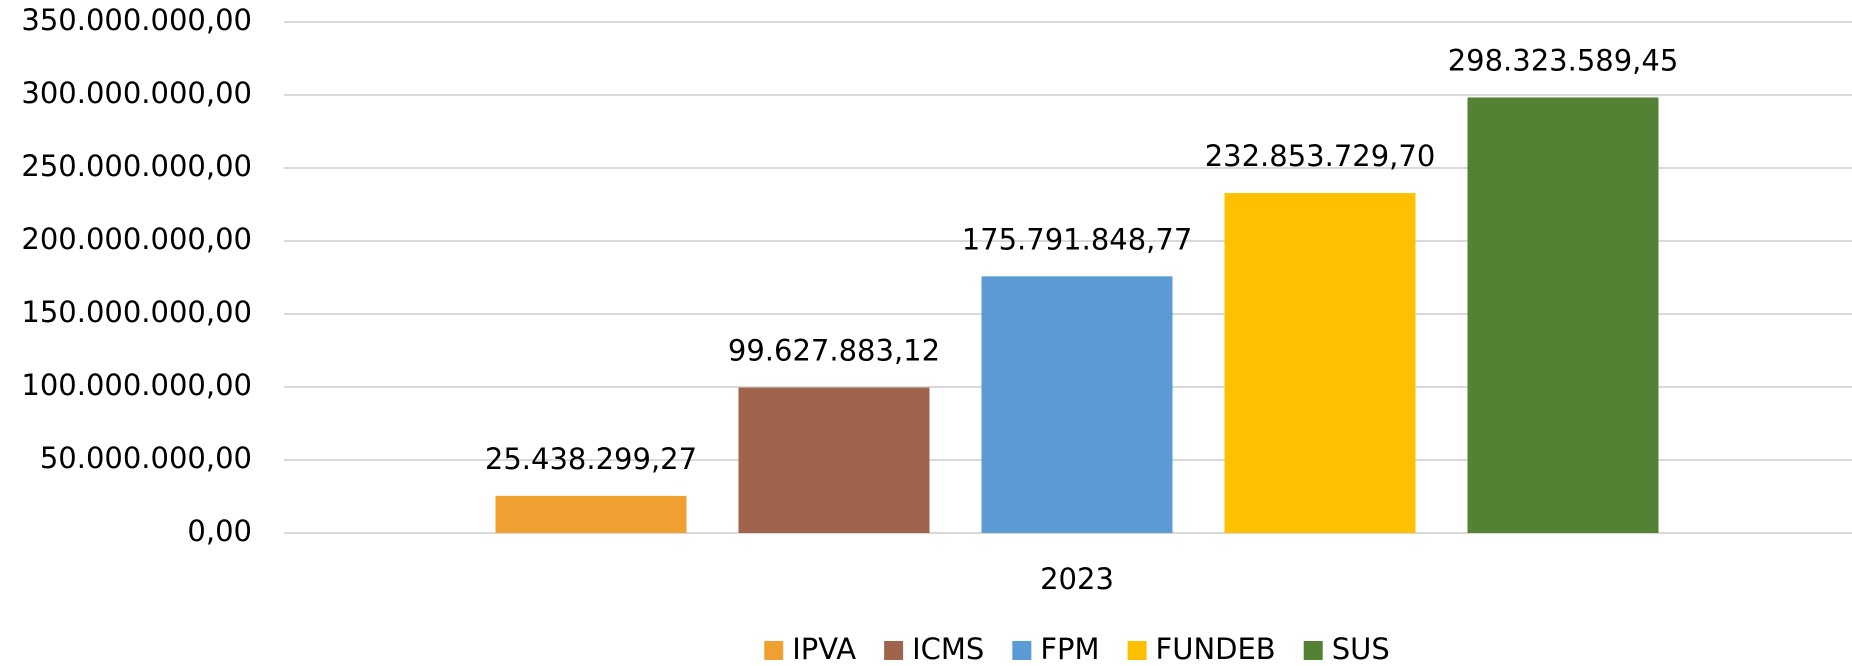  What do you see at coordinates (136, 166) in the screenshot?
I see `y-tick-label: 250.000.000,00` at bounding box center [136, 166].